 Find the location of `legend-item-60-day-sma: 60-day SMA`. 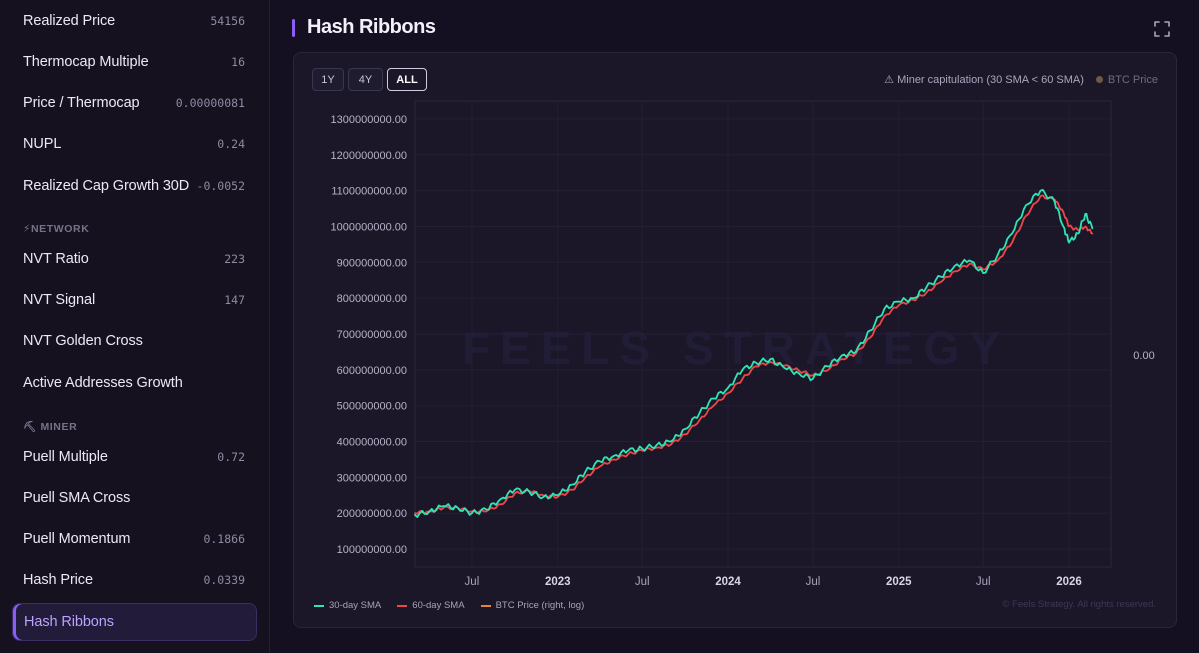

legend-item-60-day-sma: 60-day SMA is located at coordinates (431, 605).